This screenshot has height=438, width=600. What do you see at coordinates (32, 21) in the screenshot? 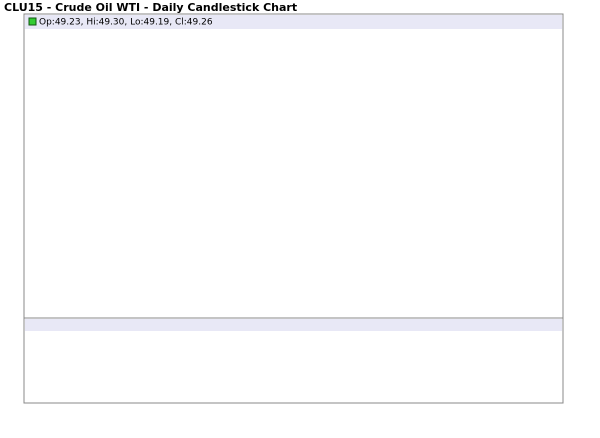
I see `legend-swatch` at bounding box center [32, 21].